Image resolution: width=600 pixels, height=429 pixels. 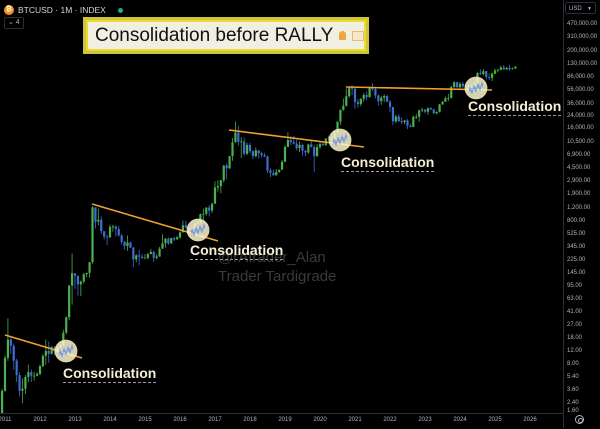 I want to click on price-label: 310,000.00, so click(x=582, y=37).